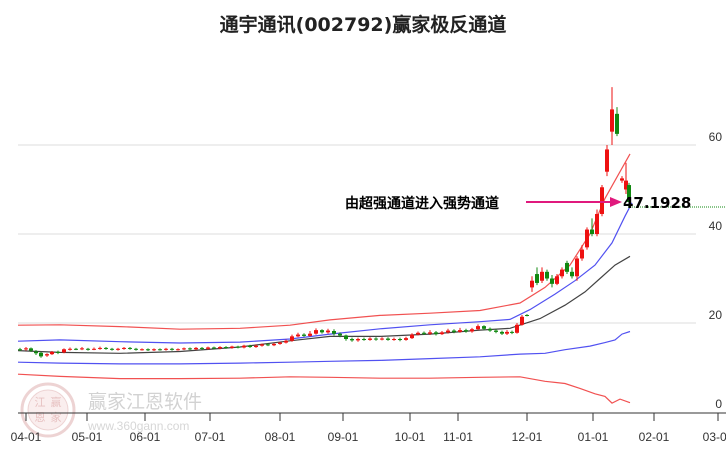 This screenshot has height=450, width=726. What do you see at coordinates (410, 437) in the screenshot?
I see `x-tick-label: 10-01` at bounding box center [410, 437].